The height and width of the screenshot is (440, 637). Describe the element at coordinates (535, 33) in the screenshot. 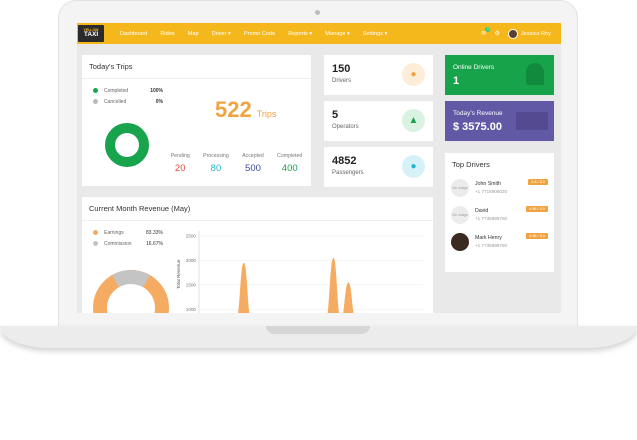

I see `user-name: Jessica Roy` at that location.